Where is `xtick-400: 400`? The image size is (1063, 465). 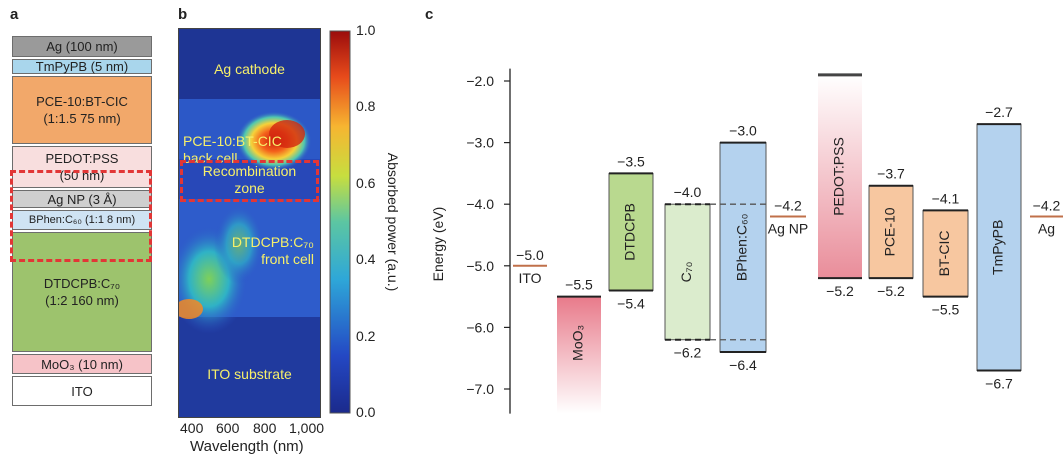 xtick-400: 400 is located at coordinates (192, 428).